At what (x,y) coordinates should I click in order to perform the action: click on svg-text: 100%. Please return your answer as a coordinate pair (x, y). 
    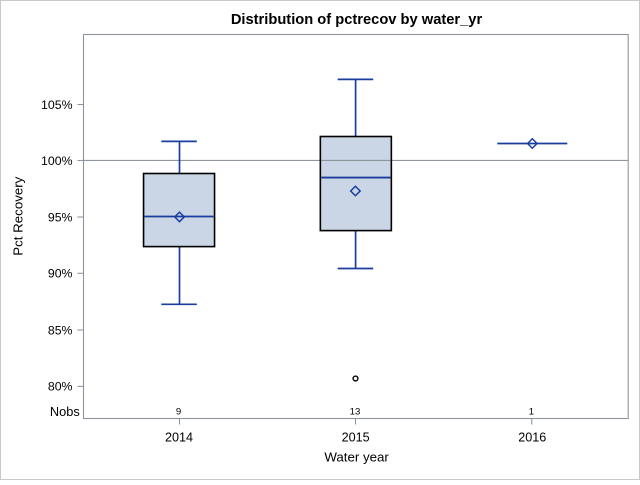
    Looking at the image, I should click on (57, 161).